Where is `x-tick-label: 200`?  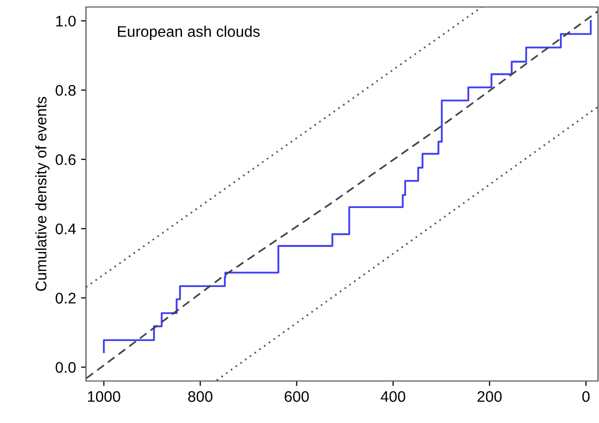
x-tick-label: 200 is located at coordinates (490, 396).